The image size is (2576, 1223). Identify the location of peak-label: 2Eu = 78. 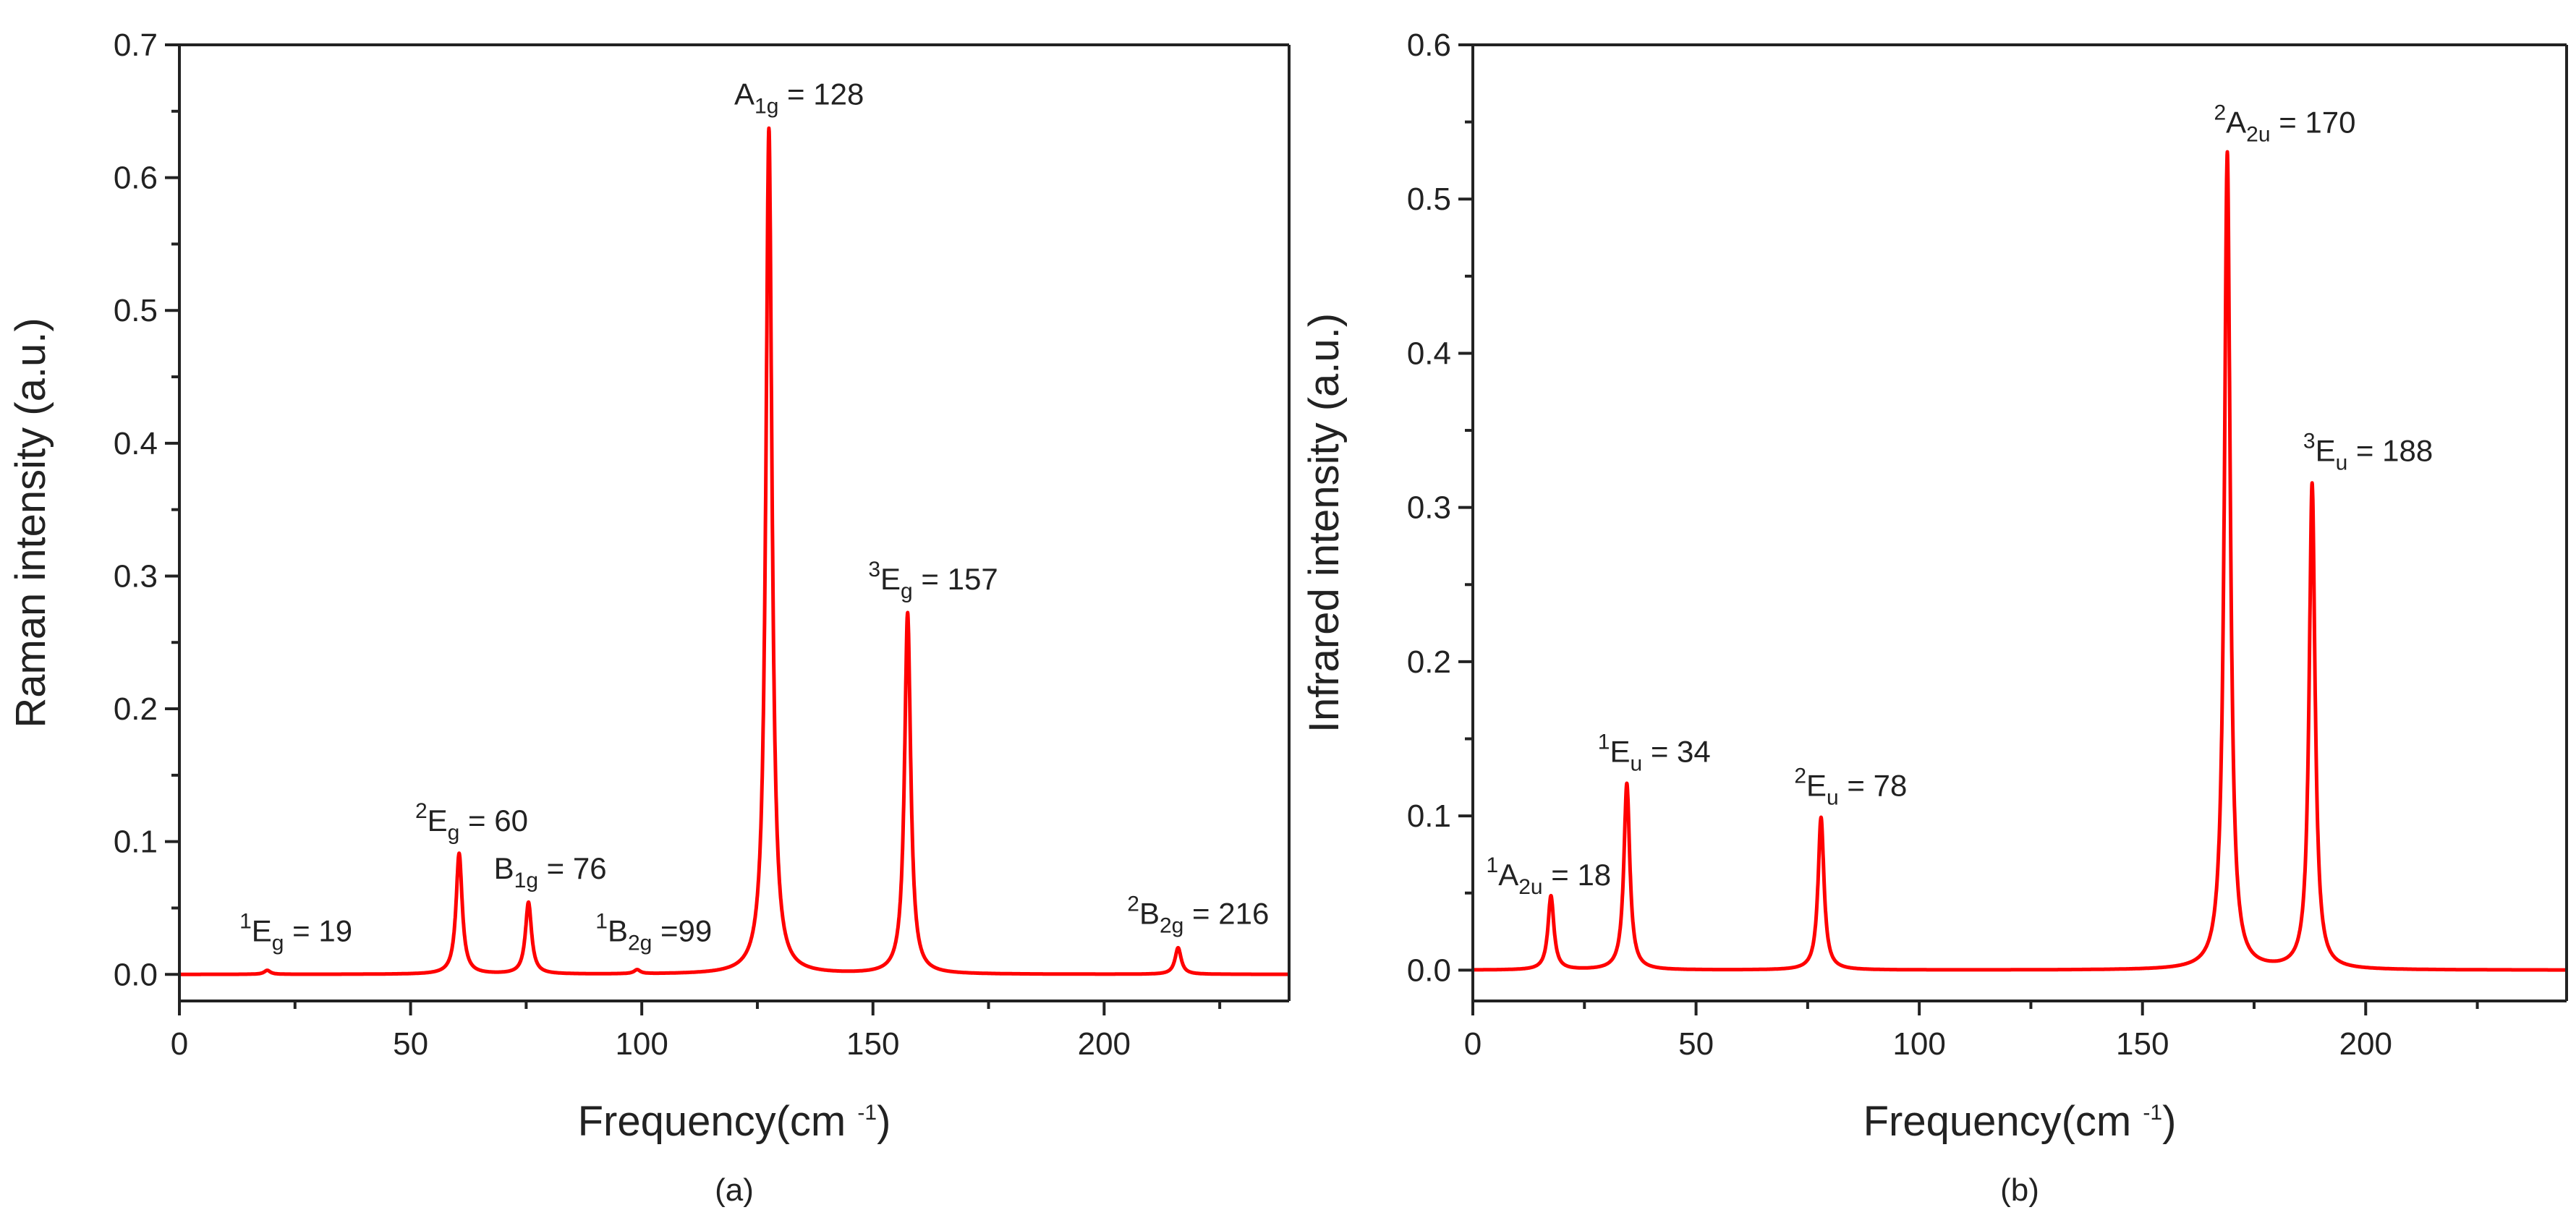
(1850, 786).